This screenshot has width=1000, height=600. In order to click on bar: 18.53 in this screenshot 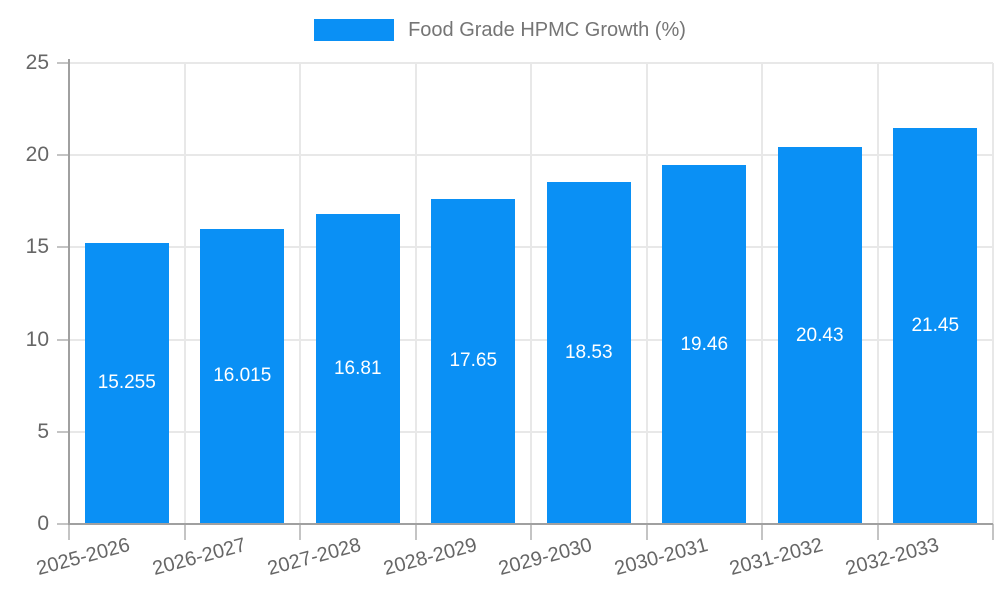, I will do `click(588, 353)`.